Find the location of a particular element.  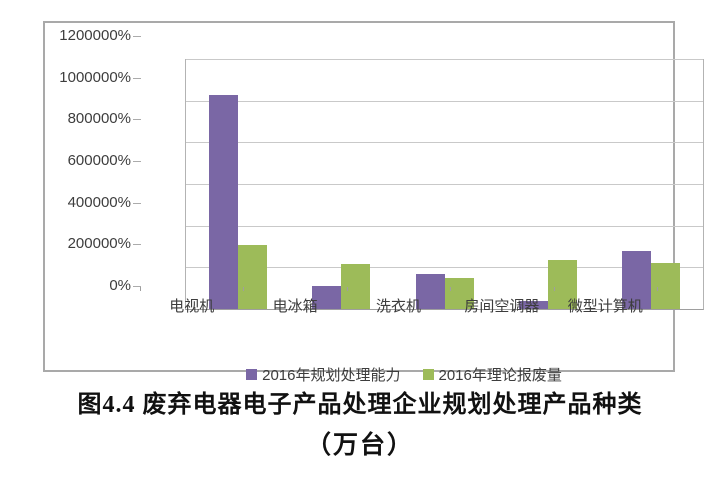

x-axis-label: 洗衣机 is located at coordinates (398, 306).